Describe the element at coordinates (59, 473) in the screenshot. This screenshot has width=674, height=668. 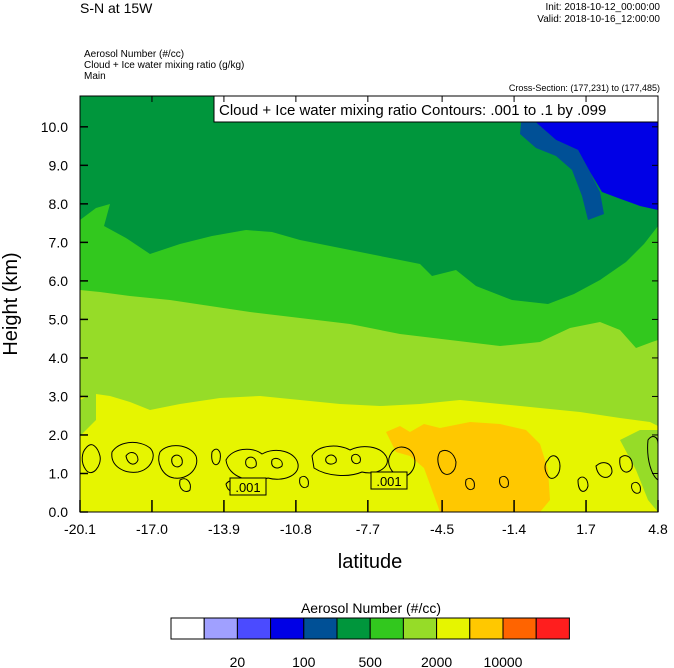
I see `y-tick-label: 1.0` at that location.